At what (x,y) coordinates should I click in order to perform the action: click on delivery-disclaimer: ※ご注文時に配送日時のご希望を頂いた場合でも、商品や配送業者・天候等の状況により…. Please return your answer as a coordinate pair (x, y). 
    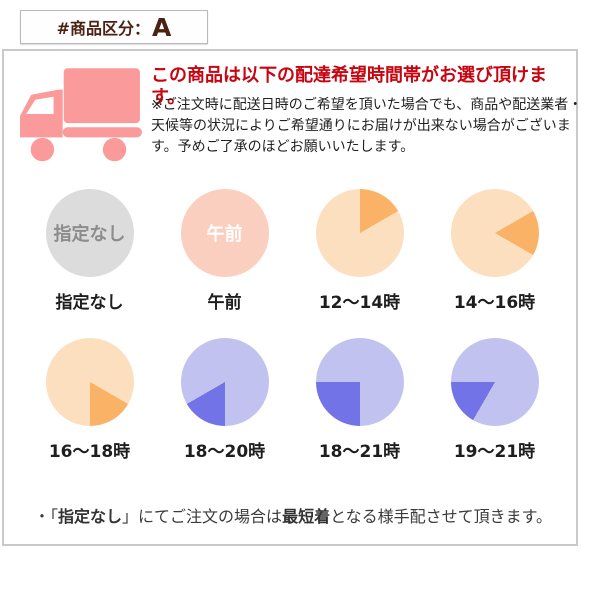
    Looking at the image, I should click on (367, 126).